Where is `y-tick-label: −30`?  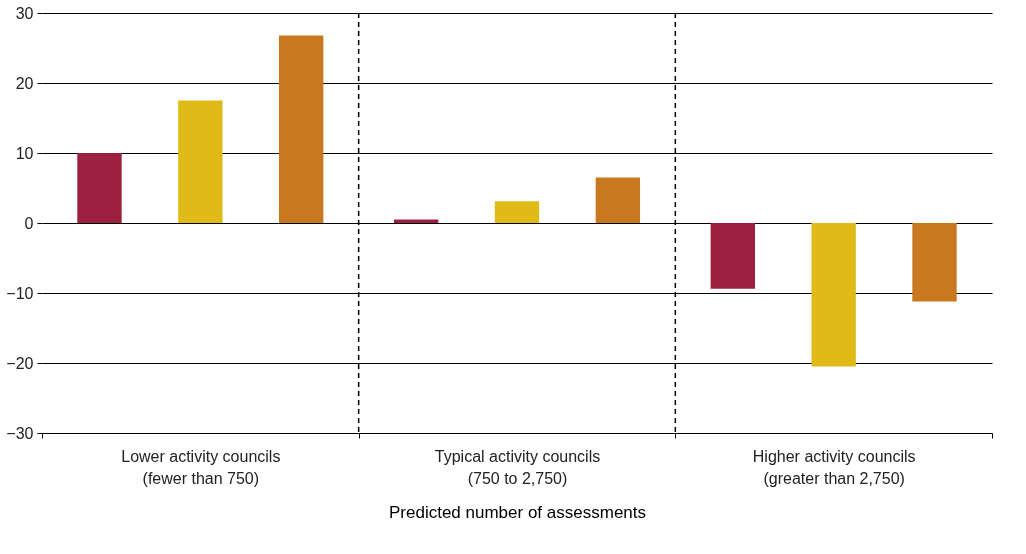 y-tick-label: −30 is located at coordinates (20, 433).